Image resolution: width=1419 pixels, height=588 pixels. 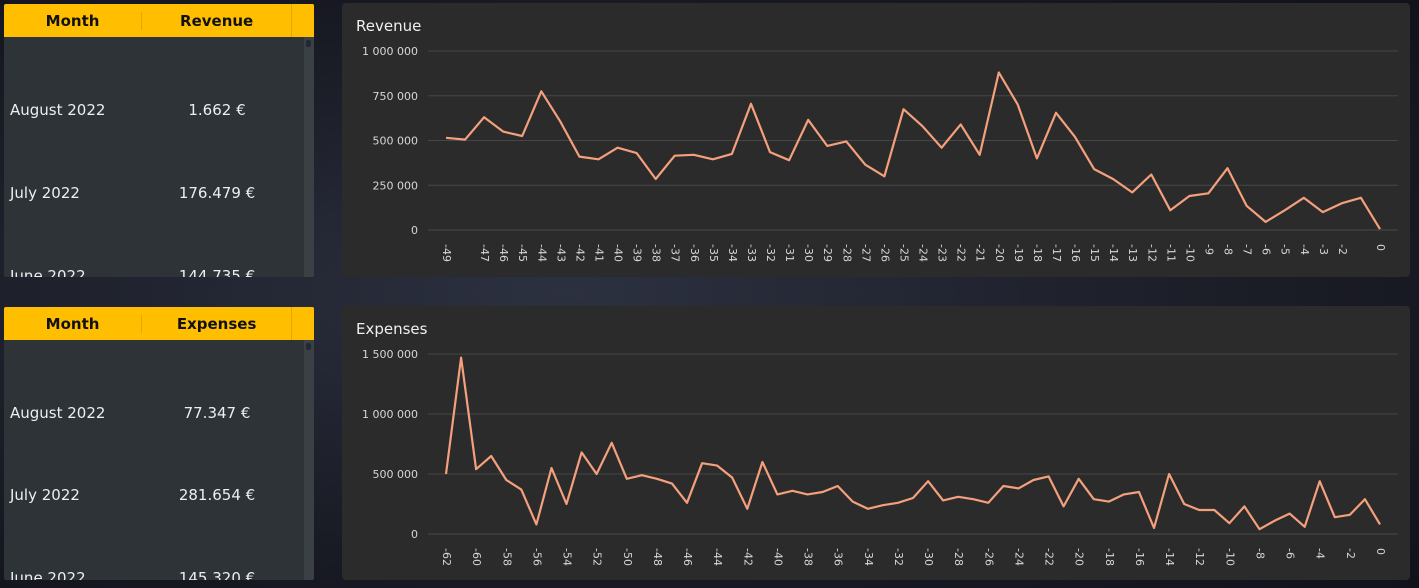 What do you see at coordinates (154, 110) in the screenshot?
I see `table-row: August 2022 1.662 €` at bounding box center [154, 110].